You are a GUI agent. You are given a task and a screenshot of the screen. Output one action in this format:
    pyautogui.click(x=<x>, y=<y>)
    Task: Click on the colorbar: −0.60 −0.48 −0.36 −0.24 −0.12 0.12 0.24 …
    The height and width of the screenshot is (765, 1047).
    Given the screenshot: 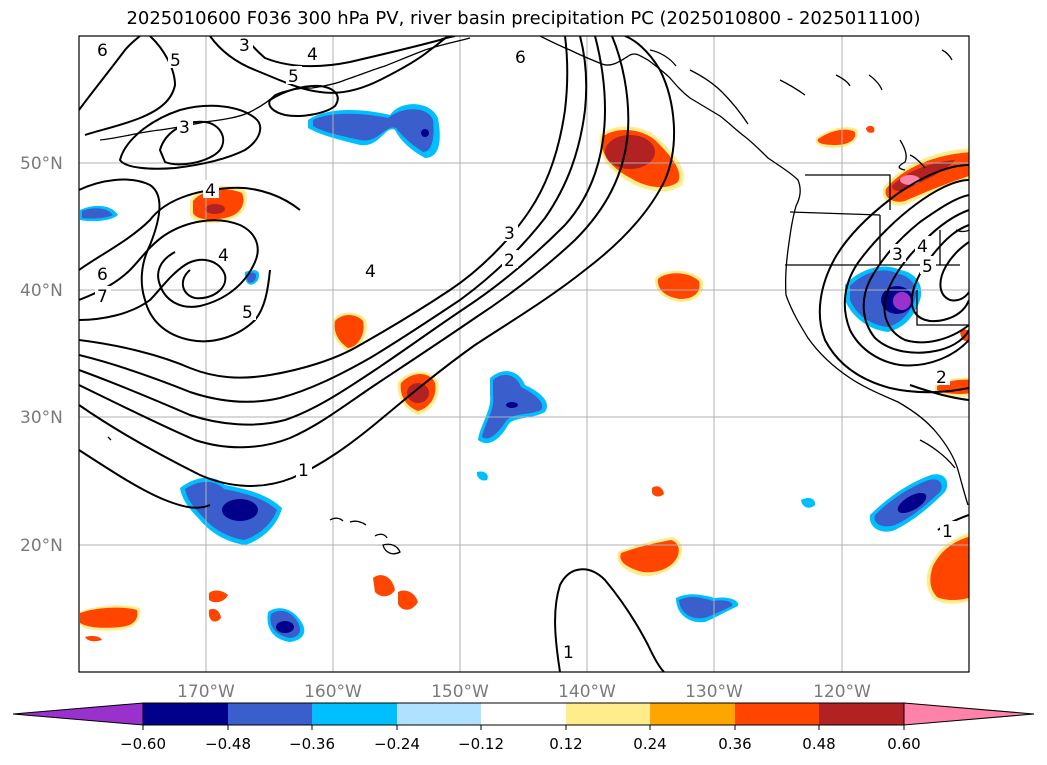 What is the action you would take?
    pyautogui.click(x=523, y=727)
    